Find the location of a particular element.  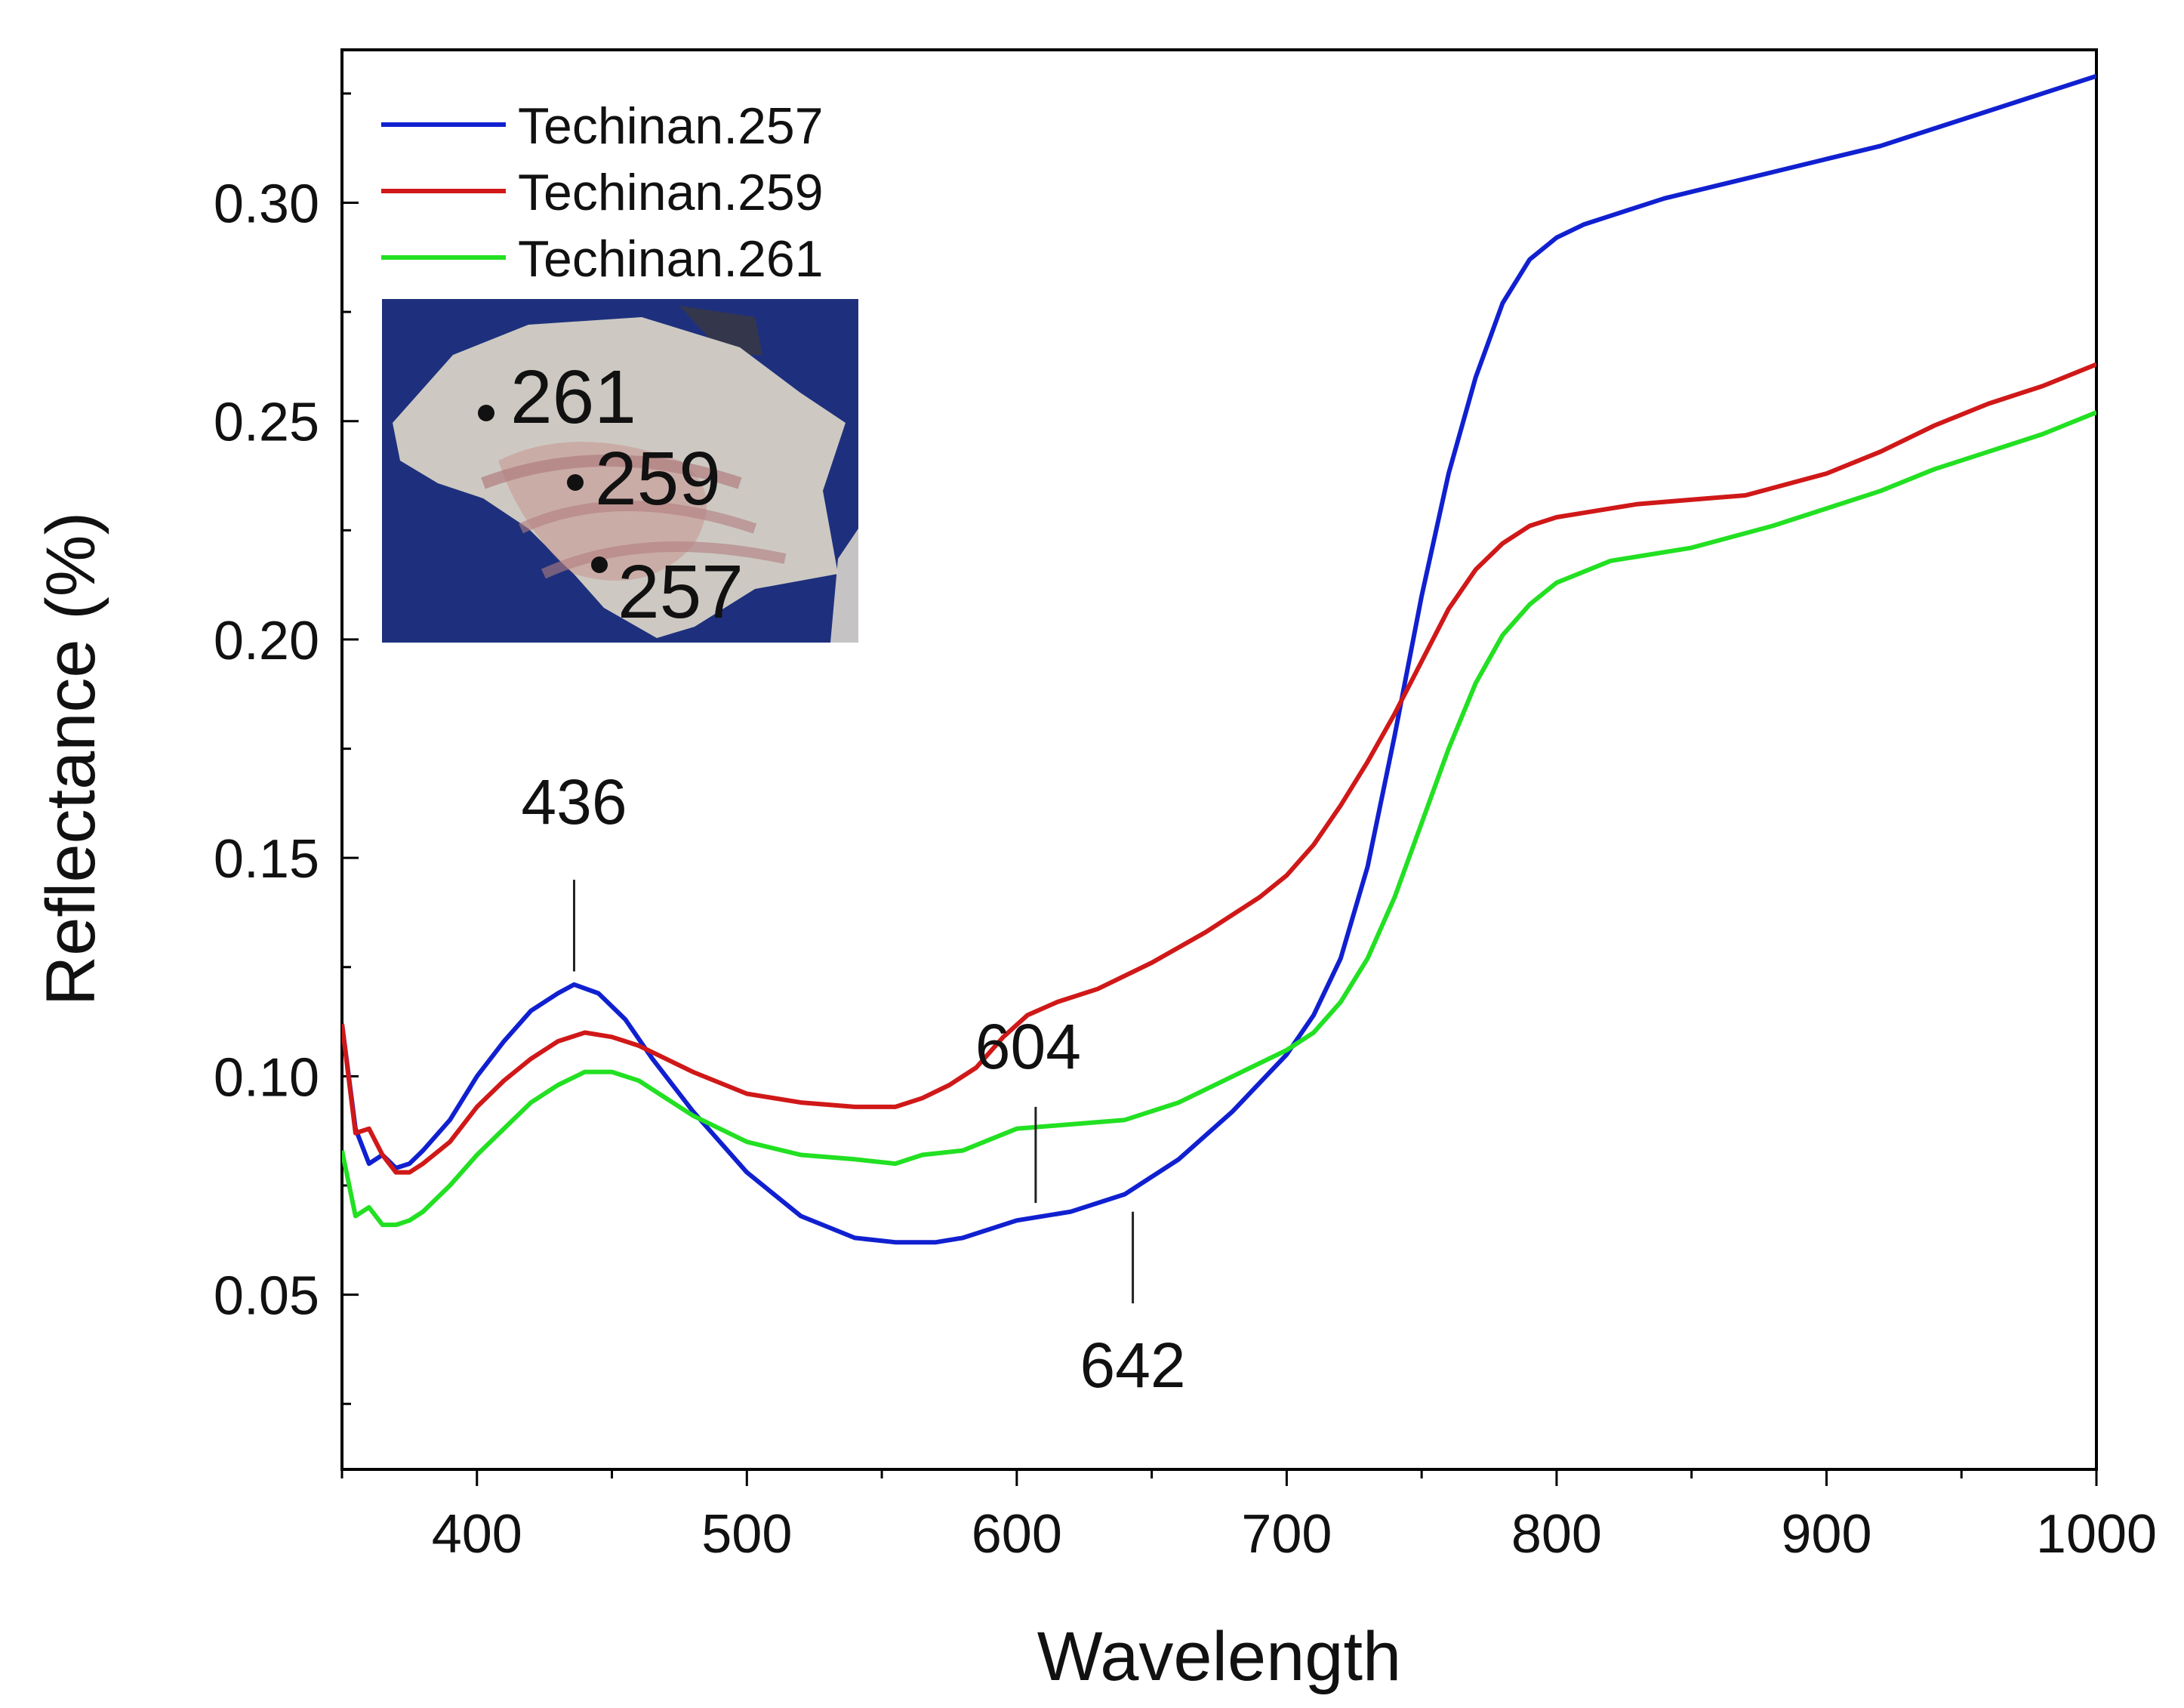

sample-photo-inset: 261 259 257 is located at coordinates (620, 471).